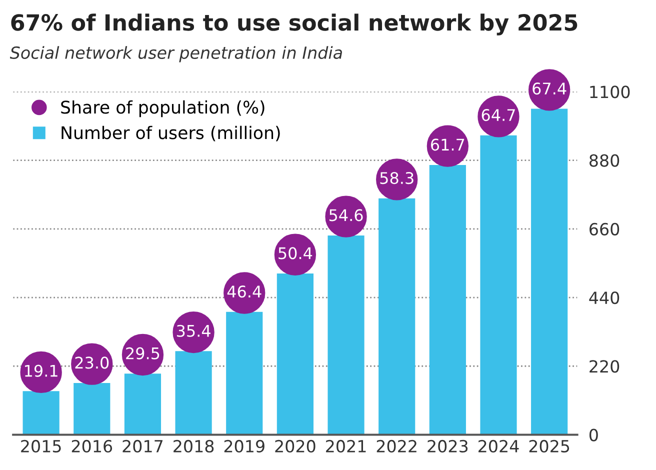 This screenshot has width=656, height=470. I want to click on annotation: 54.6, so click(346, 215).